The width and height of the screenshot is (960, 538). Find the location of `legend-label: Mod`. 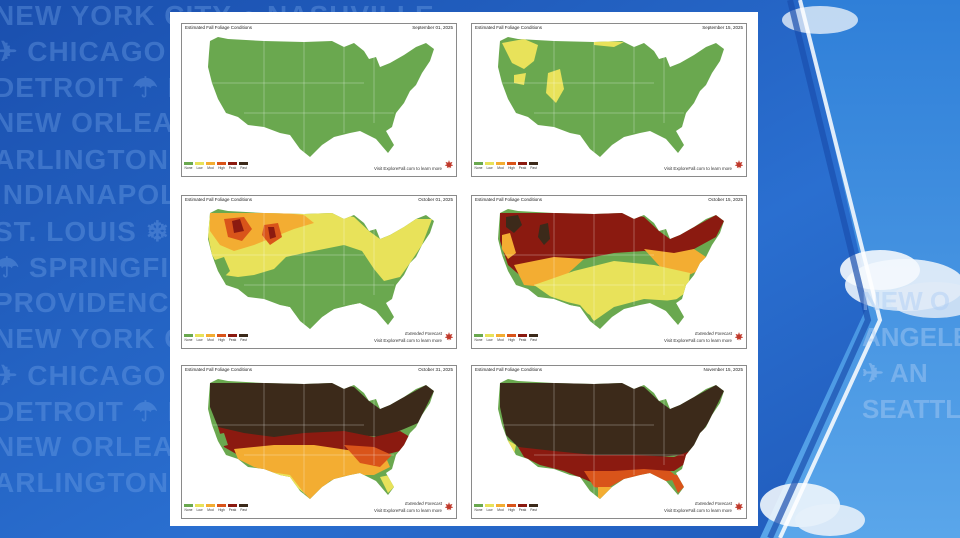

legend-label: Mod is located at coordinates (500, 510).